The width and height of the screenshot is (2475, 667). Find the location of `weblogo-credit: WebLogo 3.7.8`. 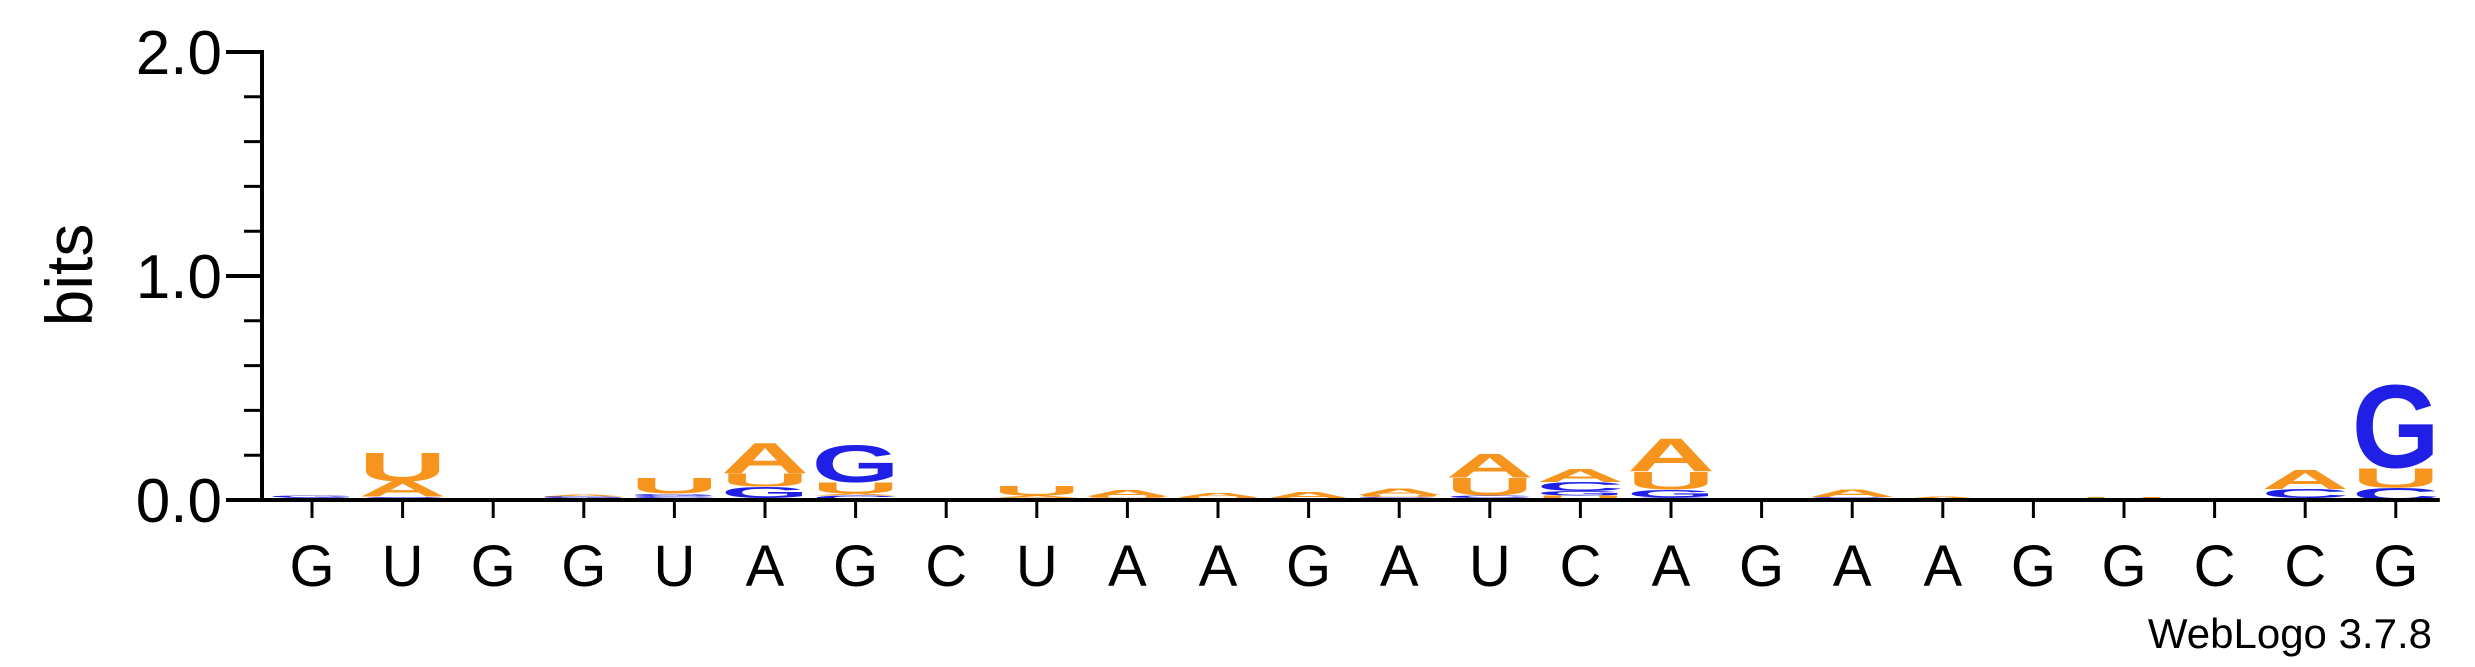

weblogo-credit: WebLogo 3.7.8 is located at coordinates (2290, 633).